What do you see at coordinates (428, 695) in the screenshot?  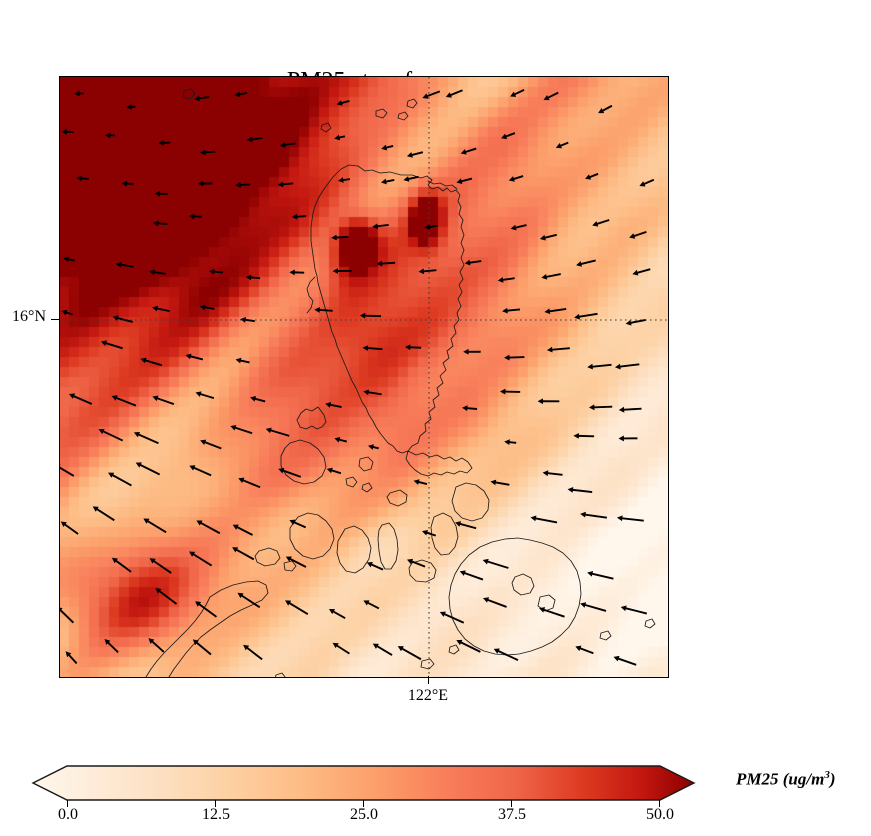 I see `lon-tick-label: 122°E` at bounding box center [428, 695].